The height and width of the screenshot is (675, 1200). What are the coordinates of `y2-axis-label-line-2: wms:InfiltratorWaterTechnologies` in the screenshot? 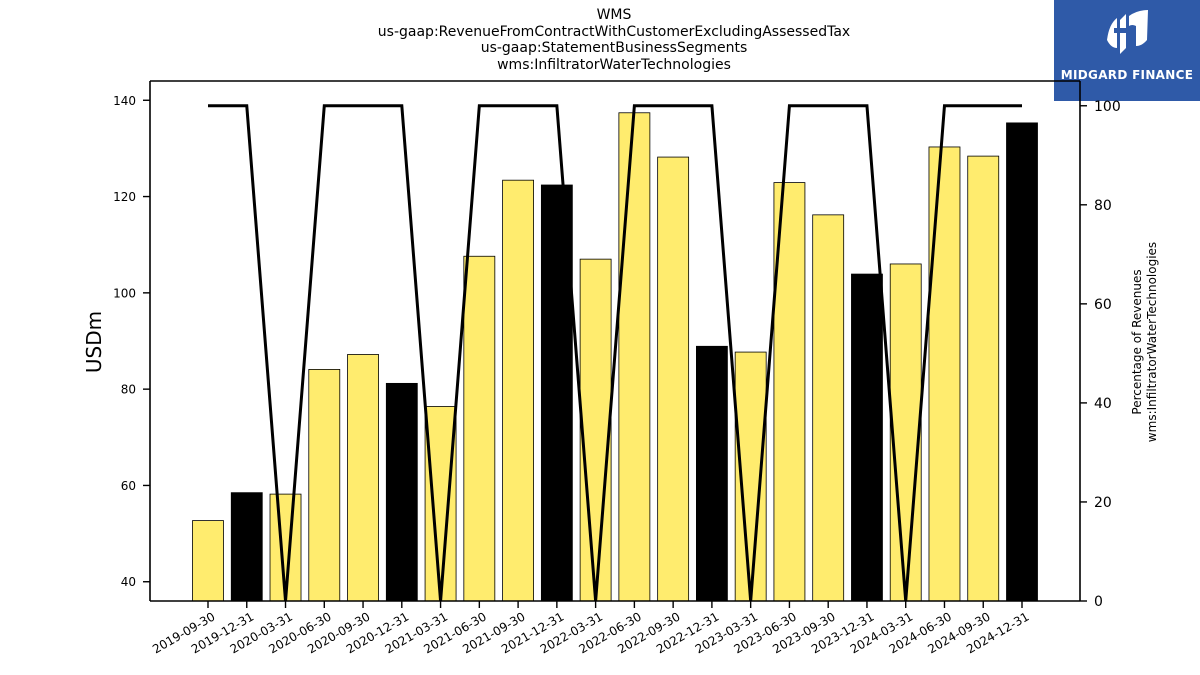 It's located at (1152, 342).